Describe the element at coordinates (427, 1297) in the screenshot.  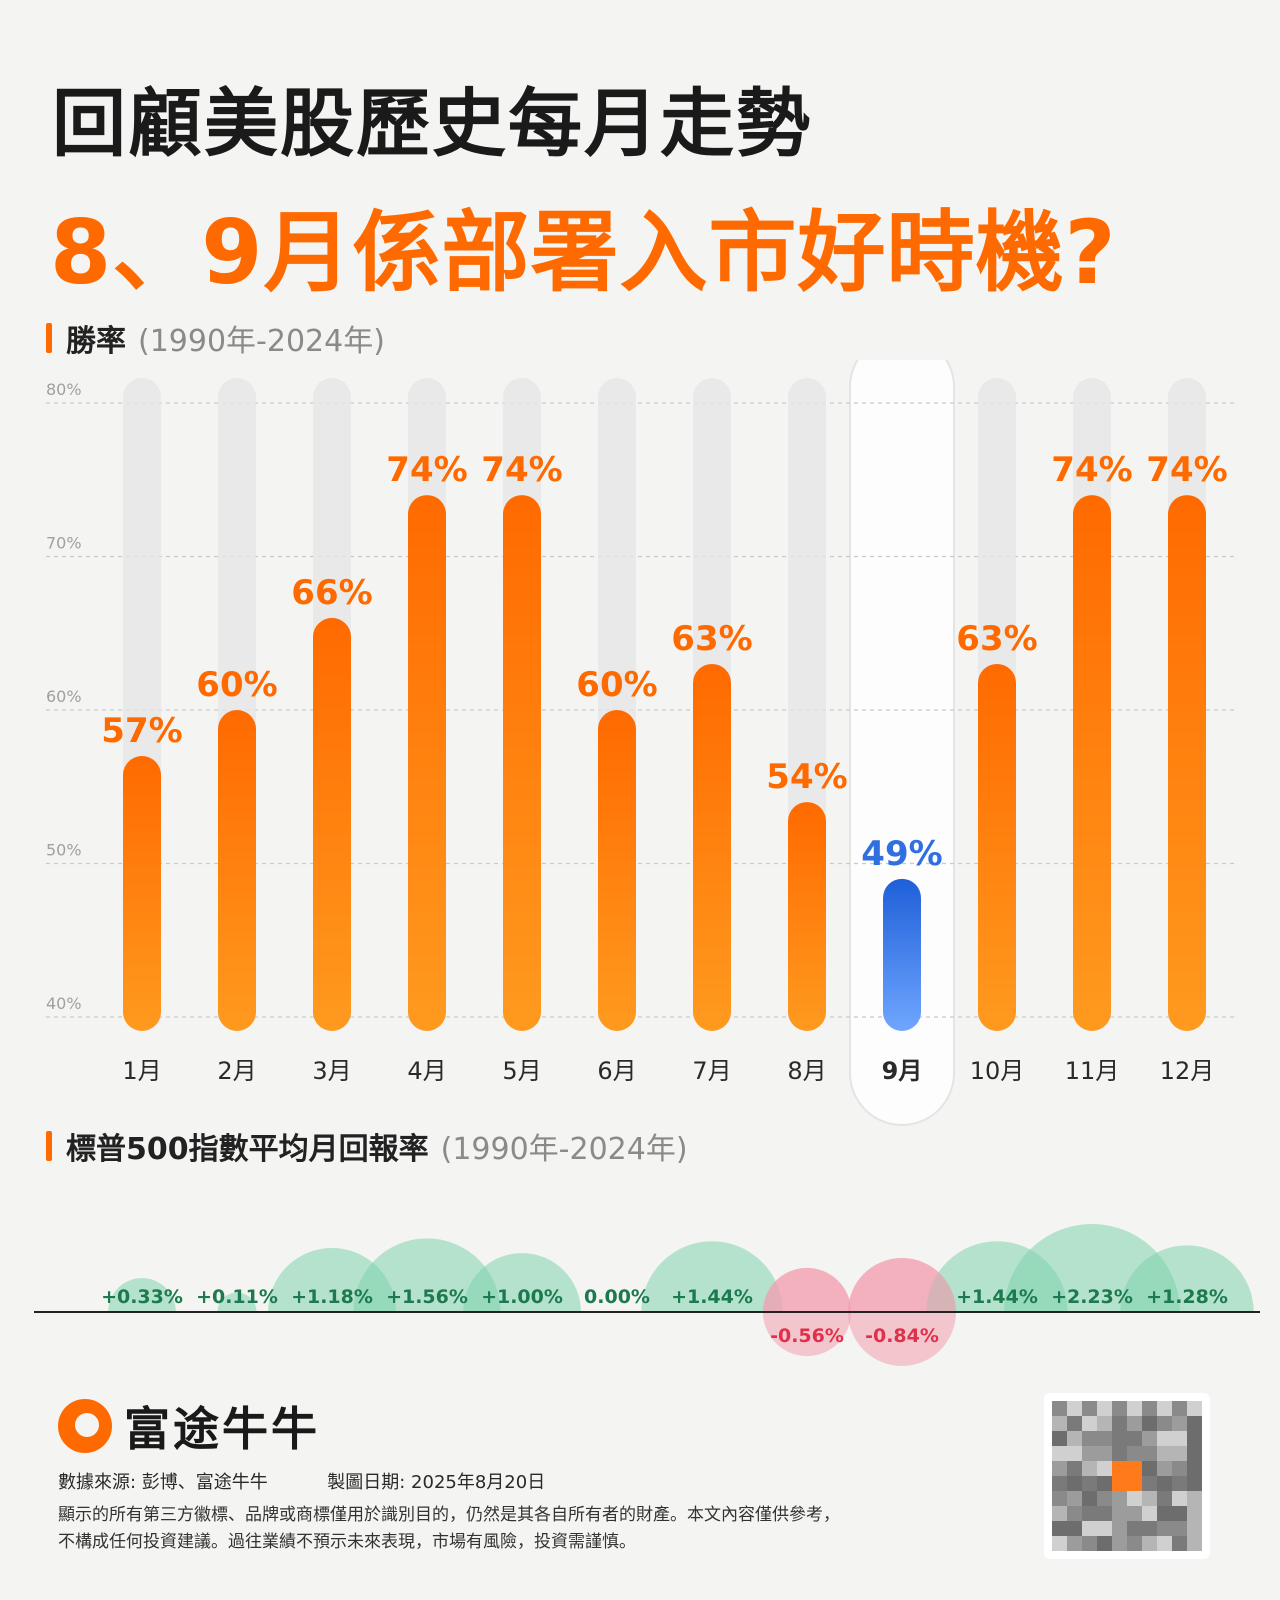
I see `return-value-label: +1.56%` at that location.